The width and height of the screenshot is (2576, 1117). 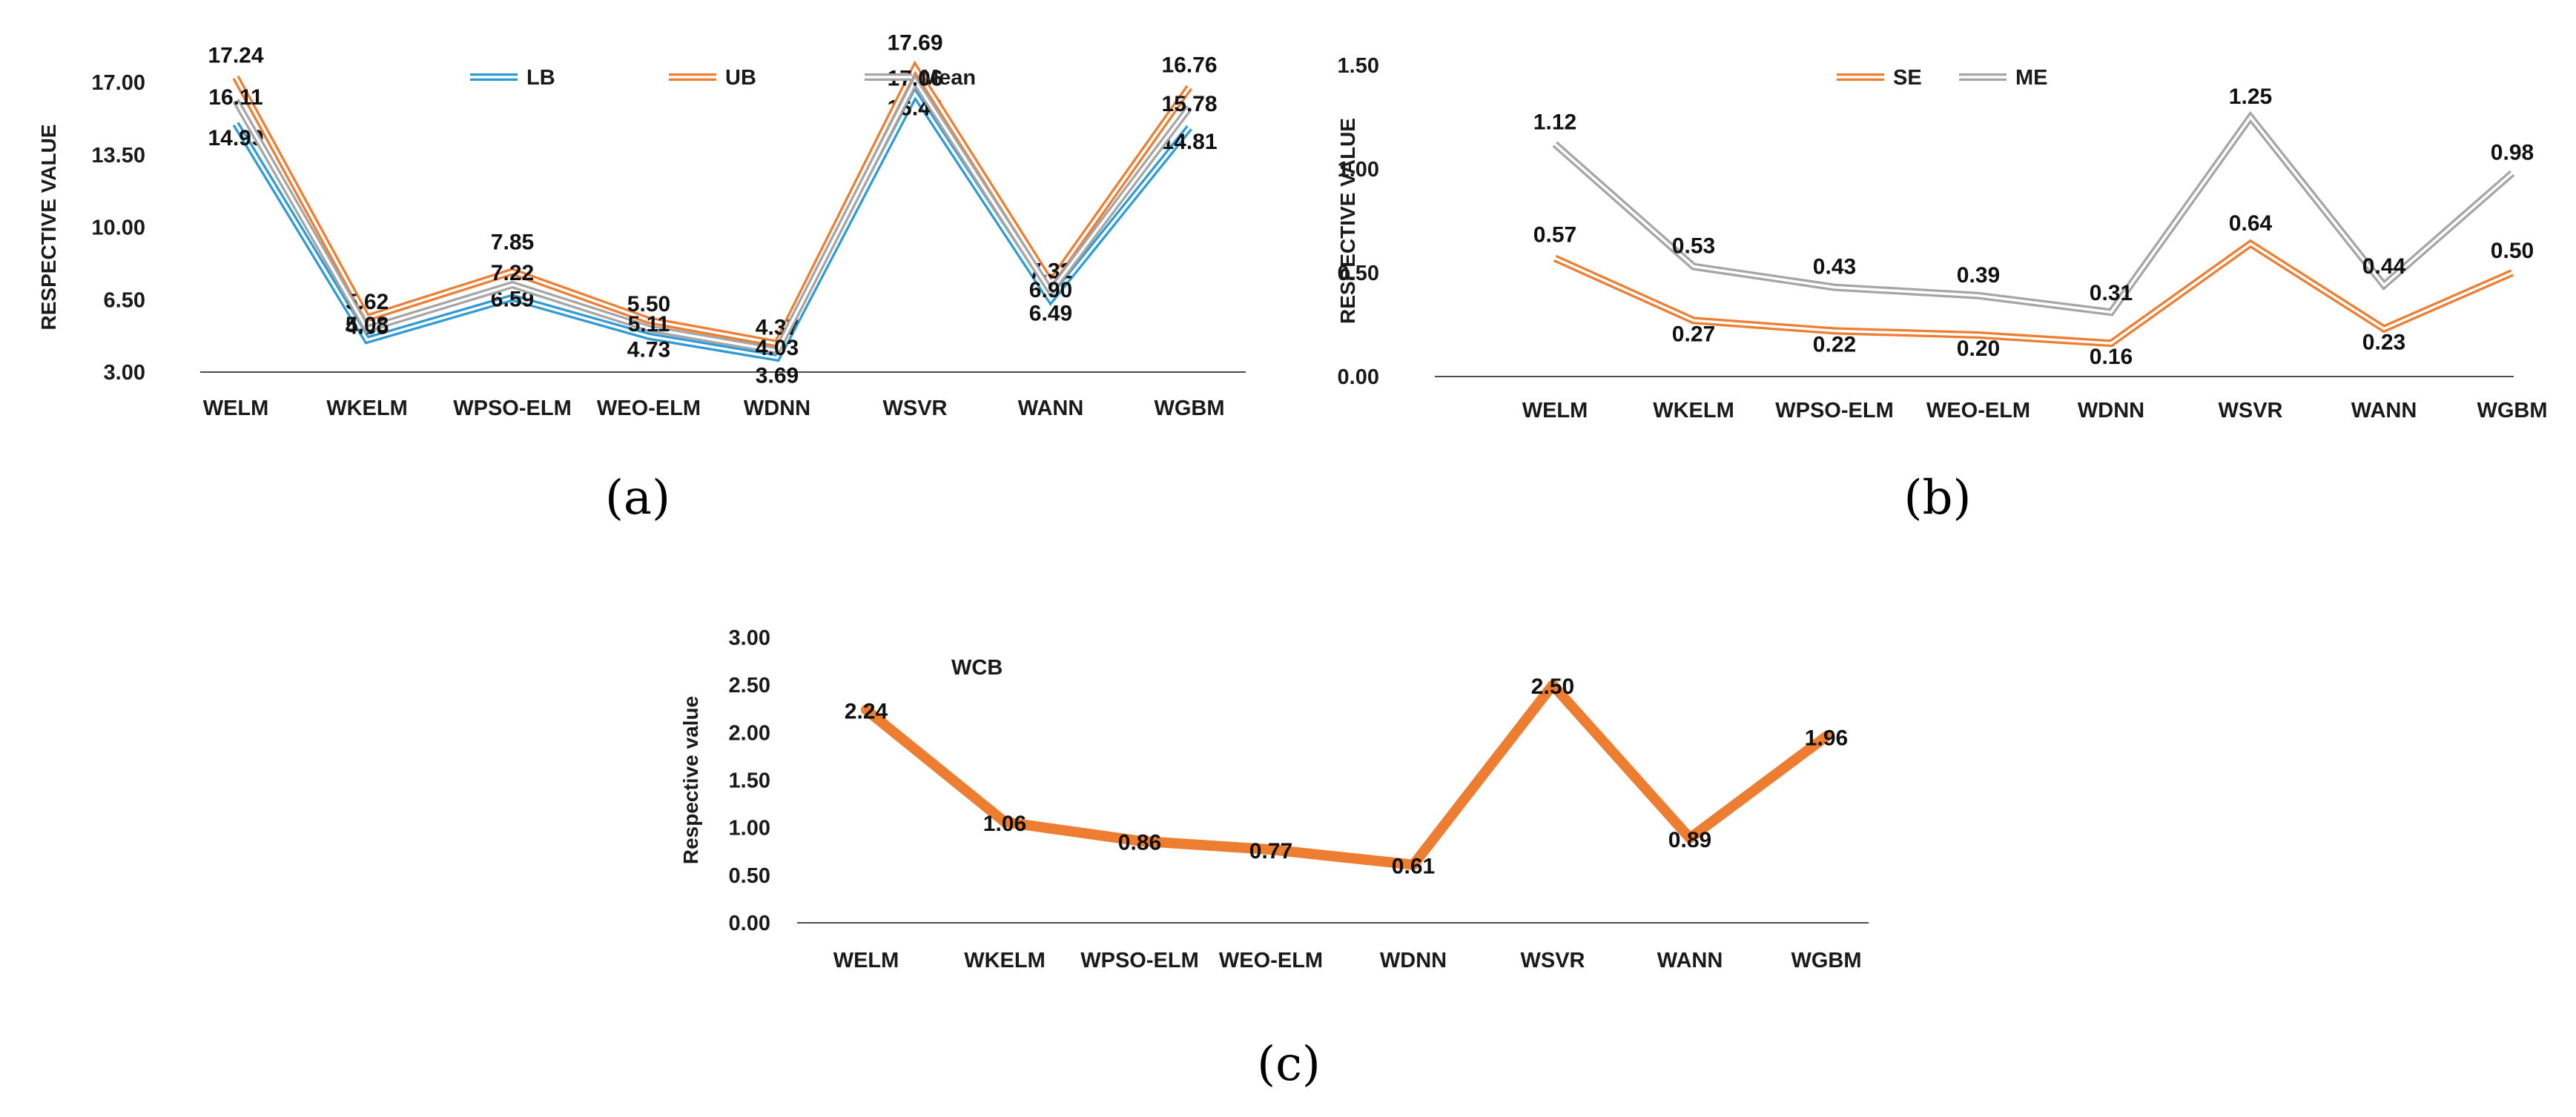 What do you see at coordinates (1050, 290) in the screenshot?
I see `data-label: 6.90` at bounding box center [1050, 290].